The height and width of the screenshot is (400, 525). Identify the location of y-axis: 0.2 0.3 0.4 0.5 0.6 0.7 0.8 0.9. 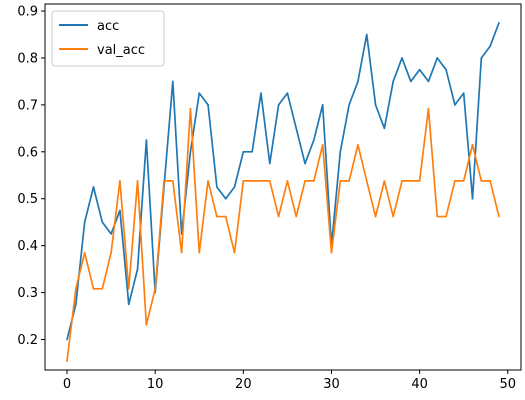
(31, 176).